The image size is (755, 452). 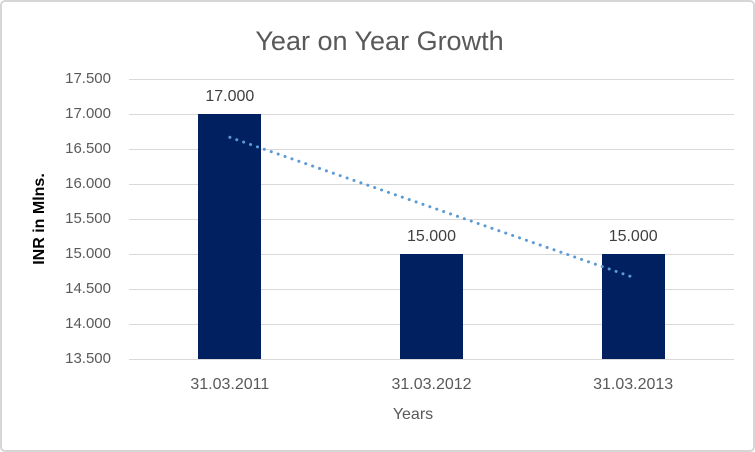 I want to click on bar-31.03.2011, so click(x=230, y=236).